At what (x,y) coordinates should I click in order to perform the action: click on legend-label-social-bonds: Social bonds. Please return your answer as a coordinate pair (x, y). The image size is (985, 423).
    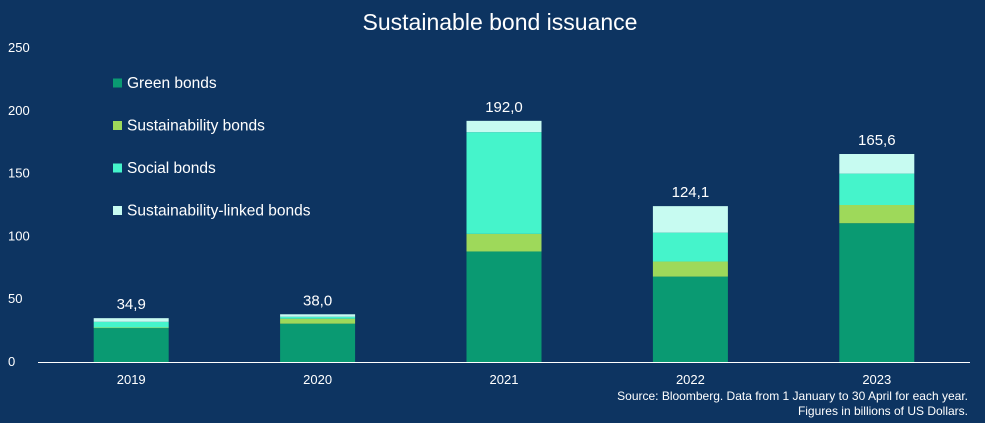
    Looking at the image, I should click on (171, 168).